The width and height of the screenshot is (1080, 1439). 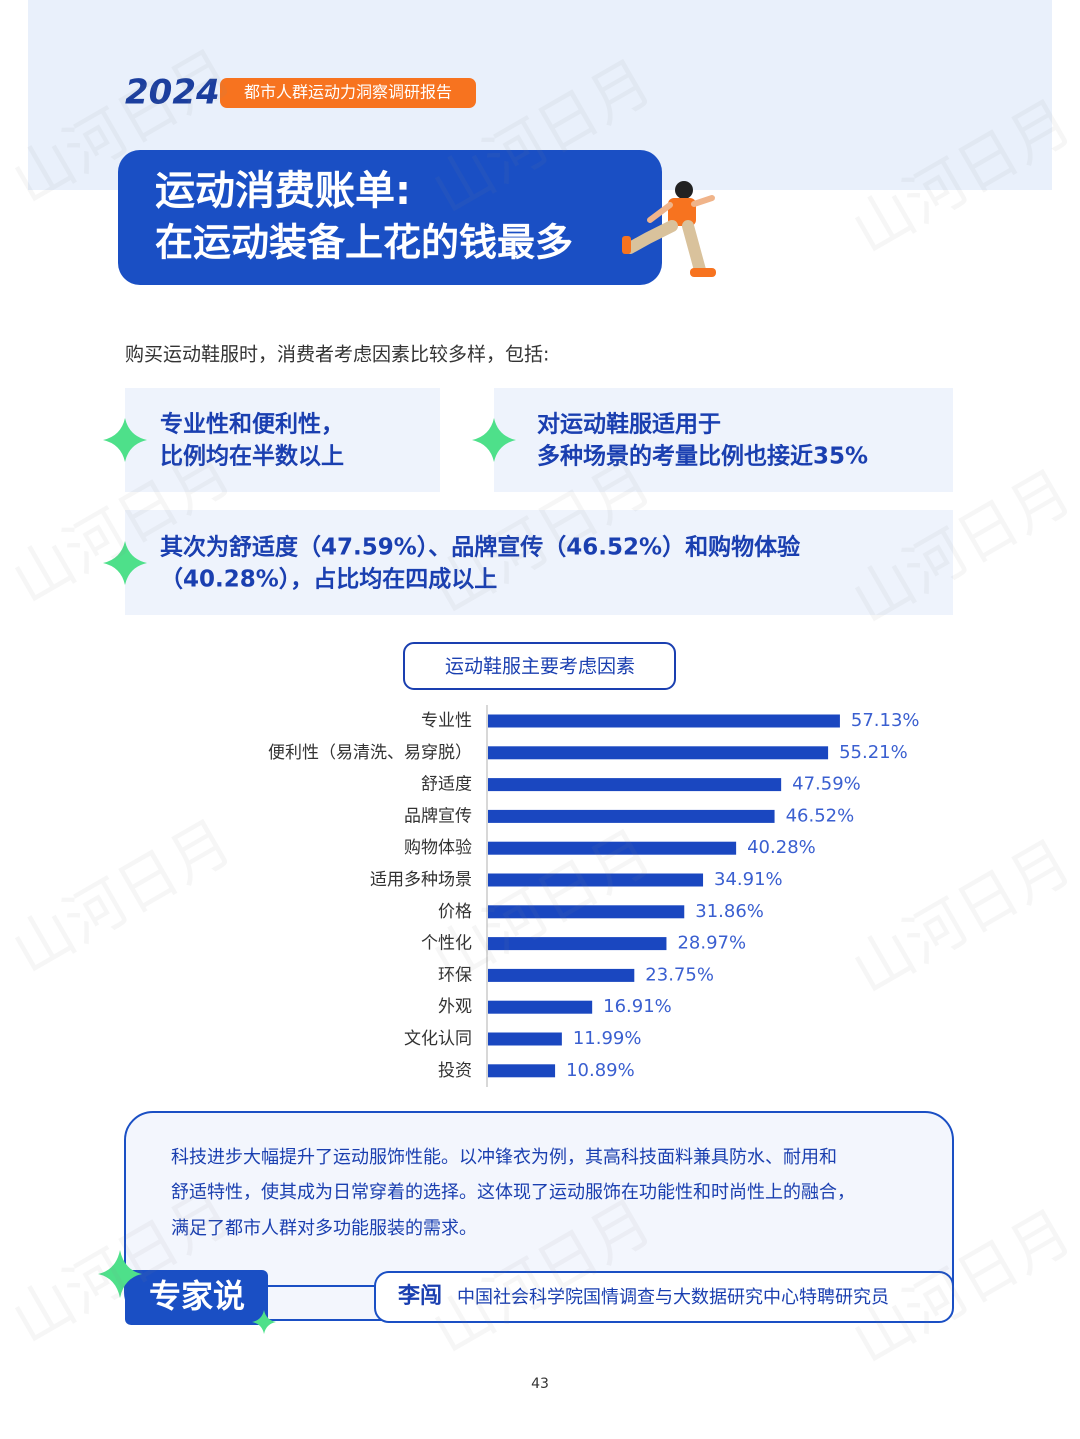 I want to click on category-label: 个性化, so click(x=446, y=944).